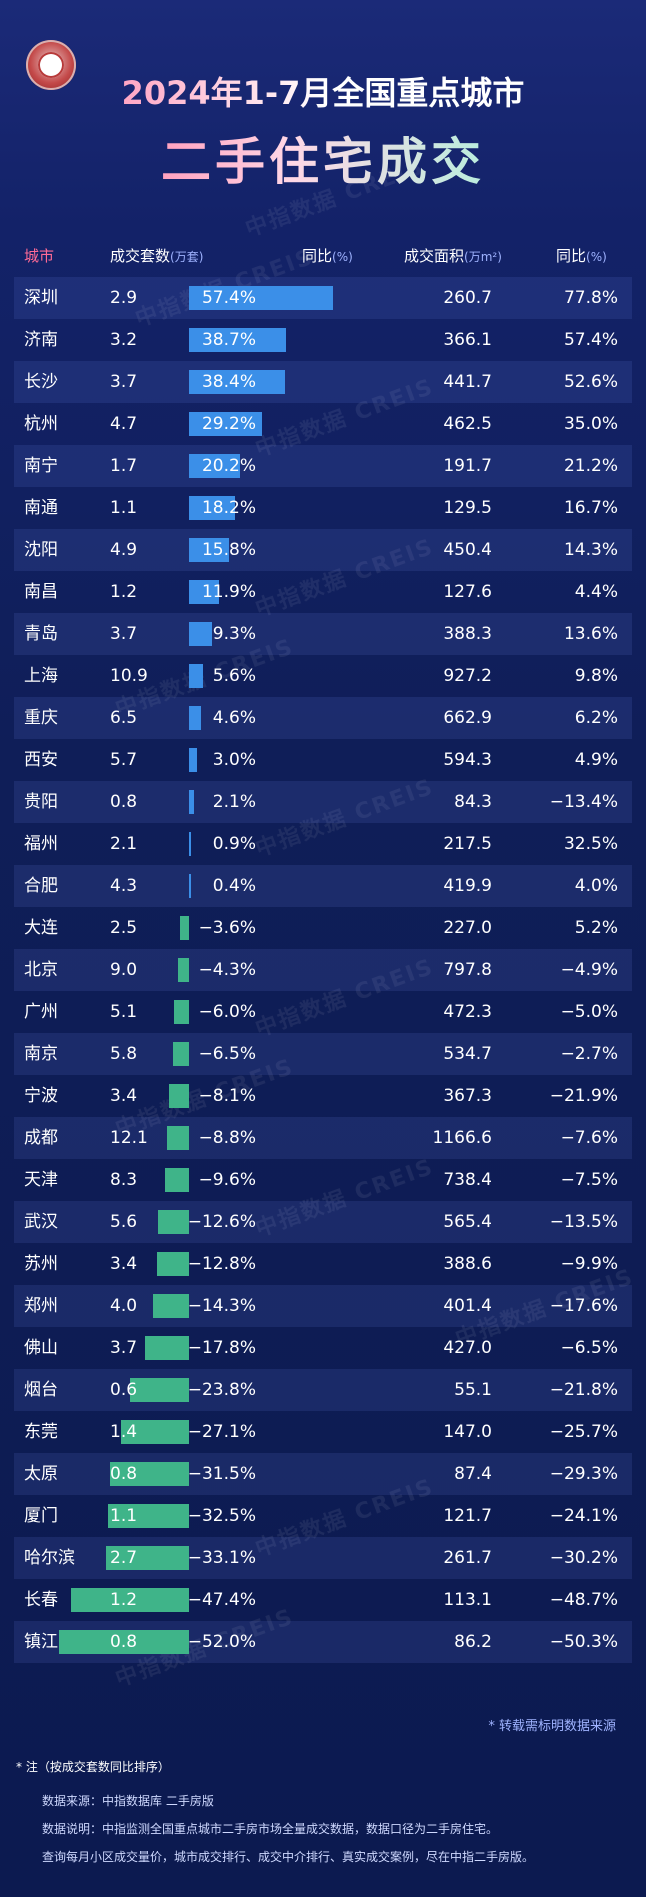  I want to click on city-label: 长沙, so click(41, 382).